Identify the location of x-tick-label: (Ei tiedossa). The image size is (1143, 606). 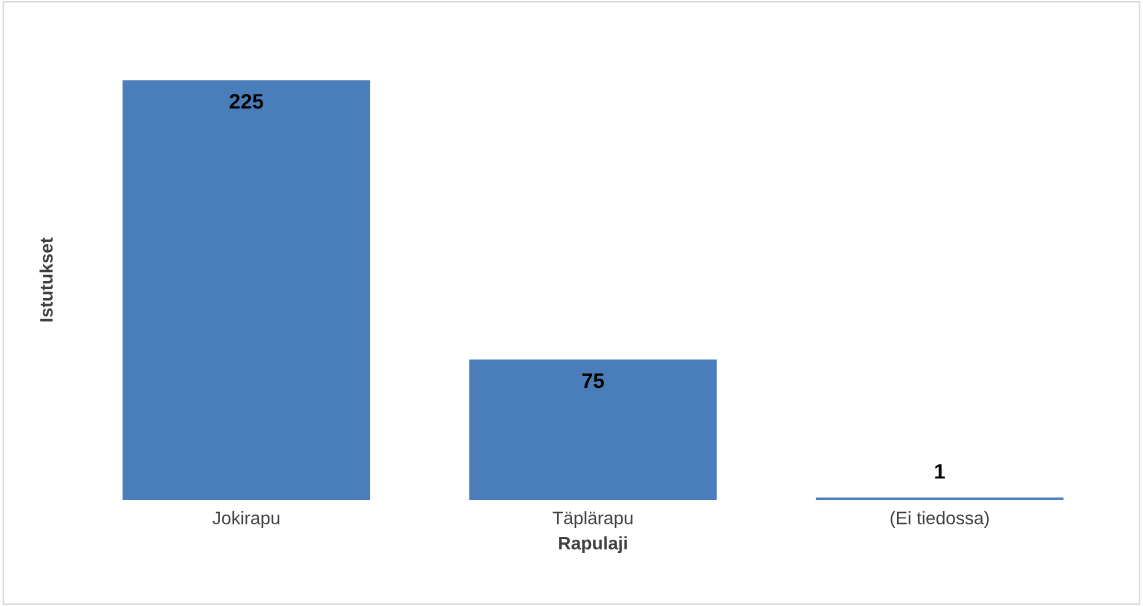
(939, 519).